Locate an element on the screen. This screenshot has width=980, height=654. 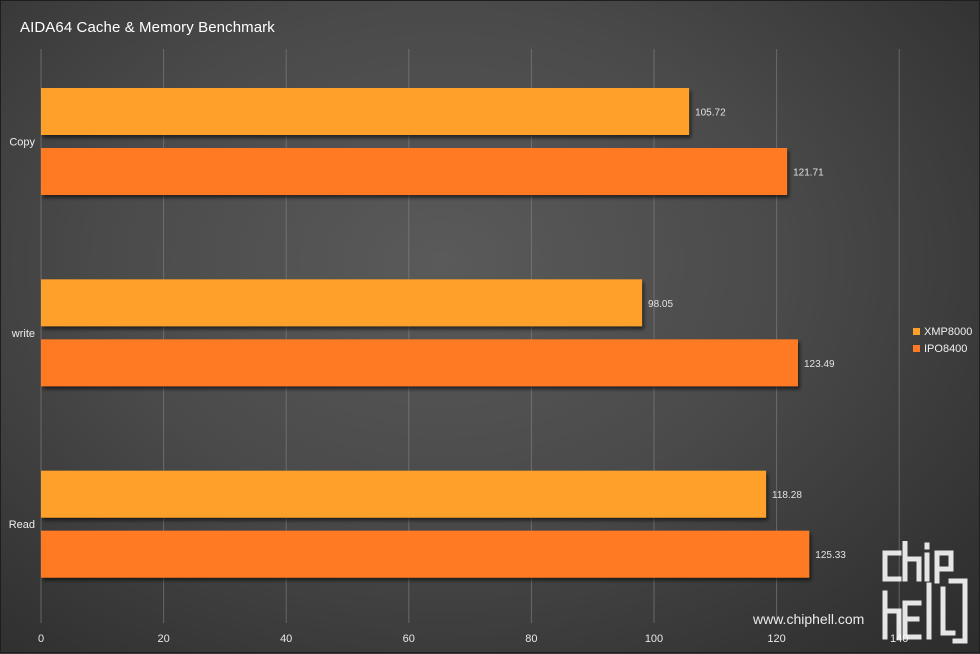
bar-xmp8000-read is located at coordinates (404, 494).